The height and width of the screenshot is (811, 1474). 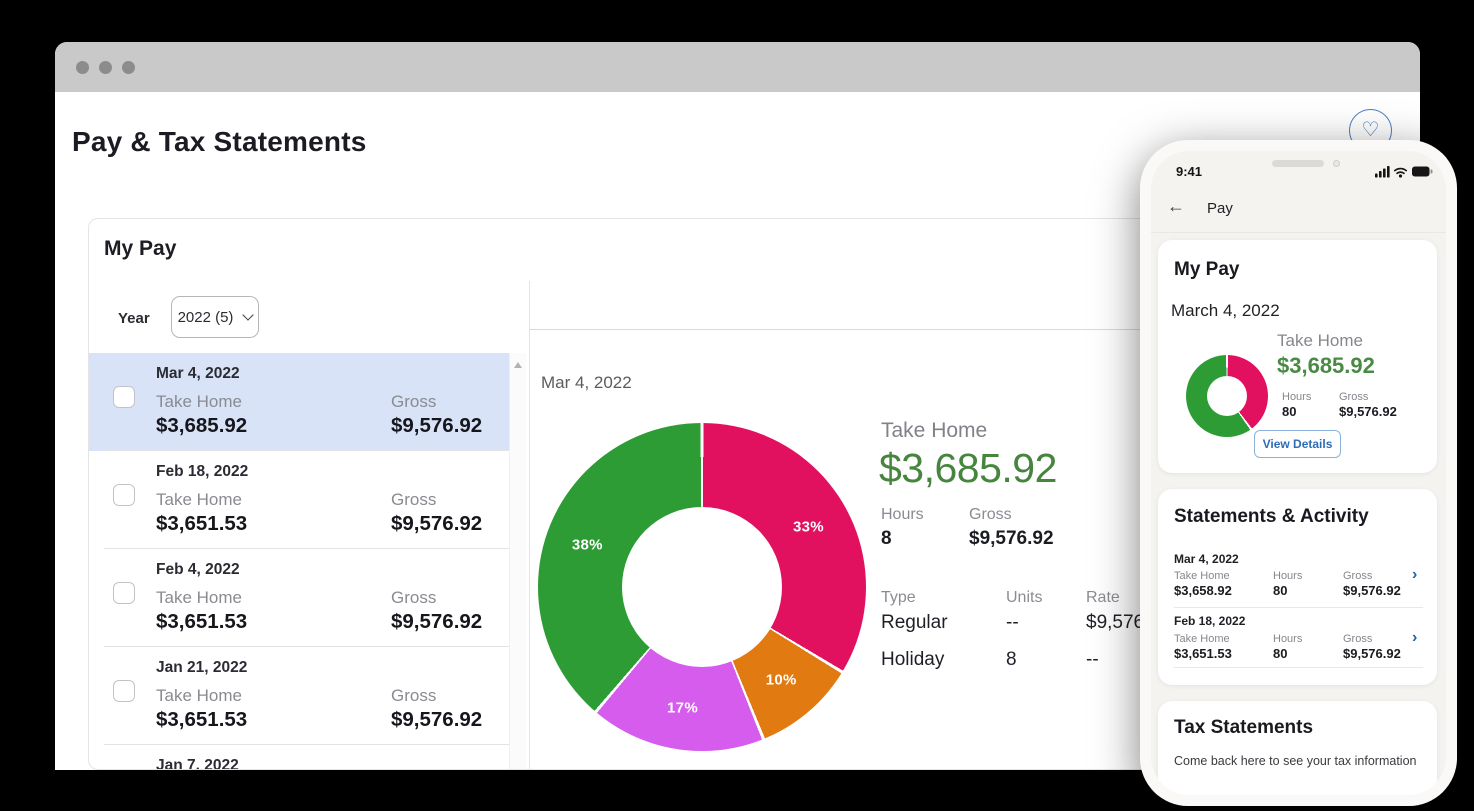 I want to click on year-dropdown-value: 2022 (5), so click(x=205, y=317).